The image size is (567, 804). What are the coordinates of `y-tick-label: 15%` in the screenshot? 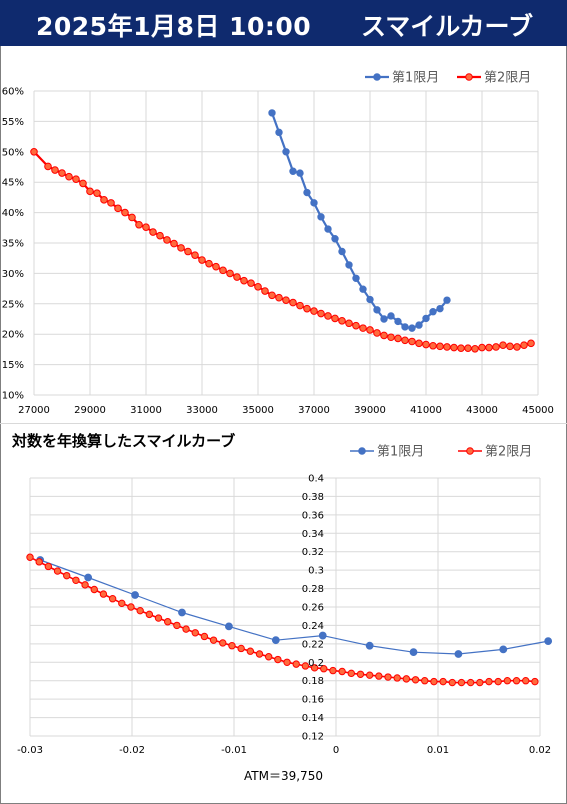 It's located at (13, 365).